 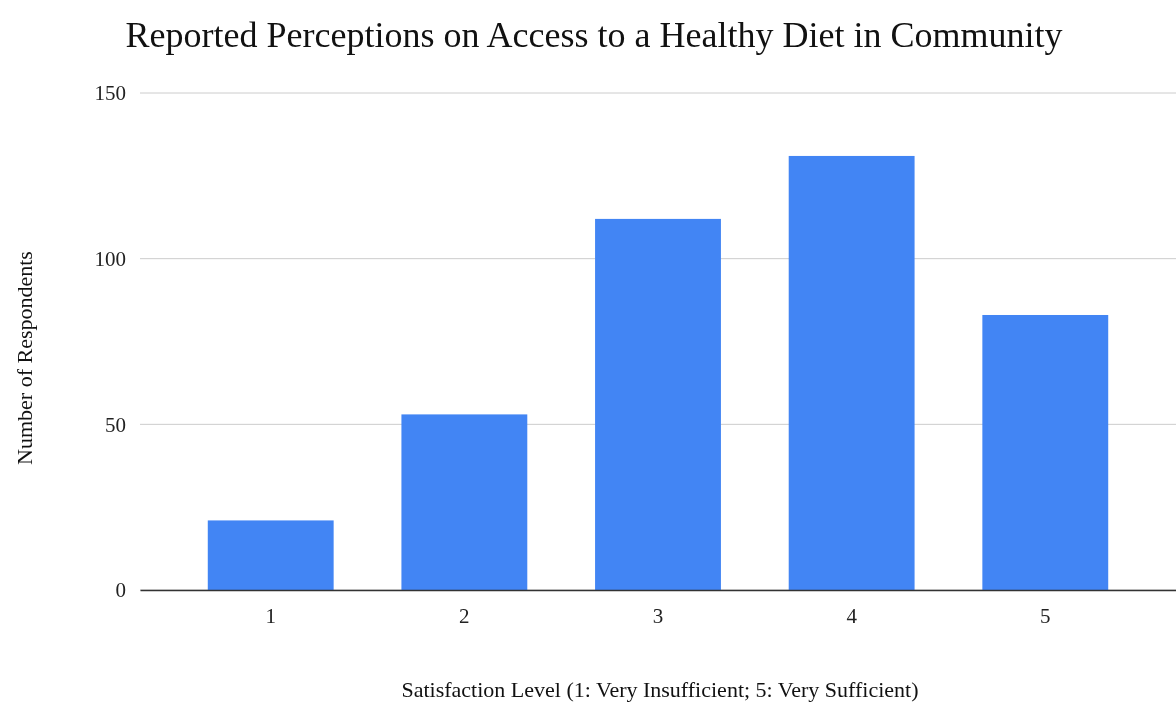 I want to click on x-tick-label: 4, so click(x=852, y=615).